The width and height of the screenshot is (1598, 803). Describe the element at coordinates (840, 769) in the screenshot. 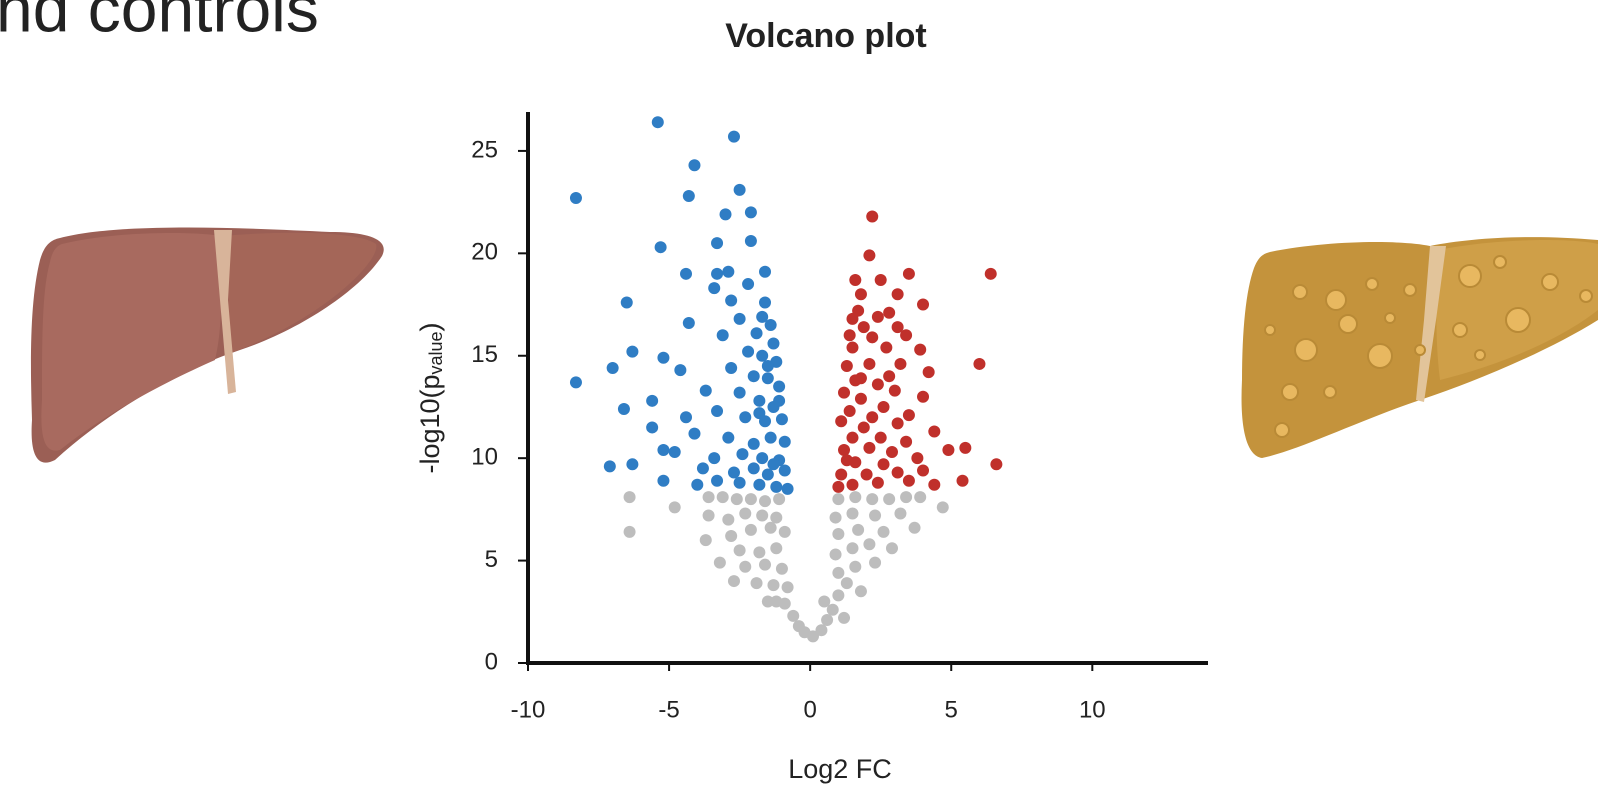

I see `x-axis-label: Log2 FC` at that location.